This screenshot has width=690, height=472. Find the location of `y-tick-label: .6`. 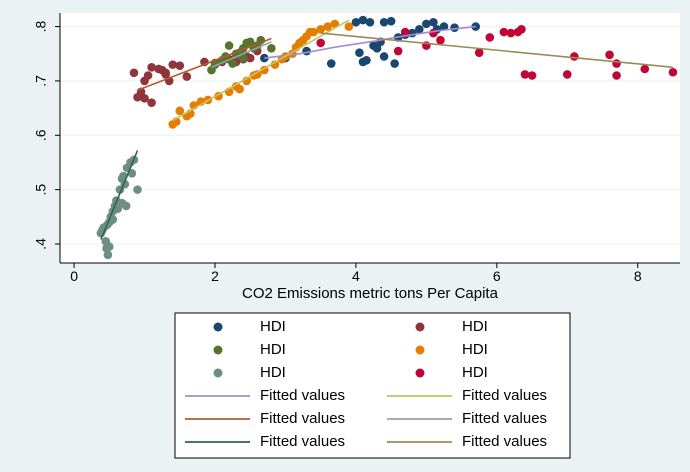

y-tick-label: .6 is located at coordinates (41, 135).